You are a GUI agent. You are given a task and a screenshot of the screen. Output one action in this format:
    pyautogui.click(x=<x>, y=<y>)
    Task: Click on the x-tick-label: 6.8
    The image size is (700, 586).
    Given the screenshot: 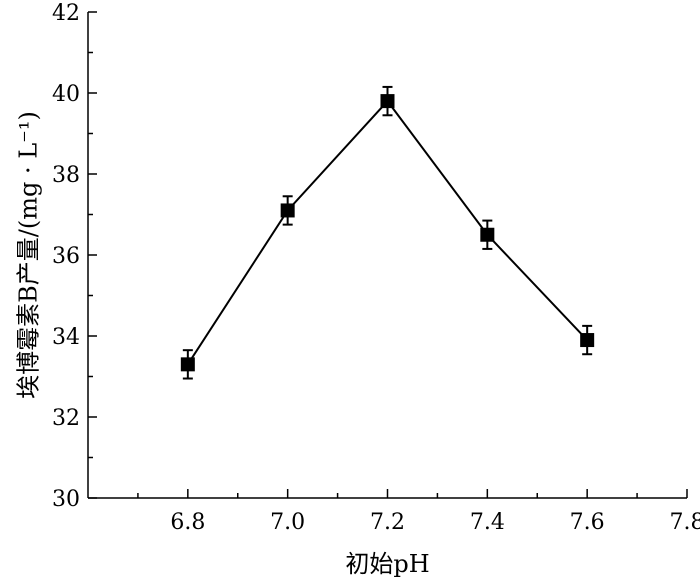 What is the action you would take?
    pyautogui.click(x=187, y=522)
    